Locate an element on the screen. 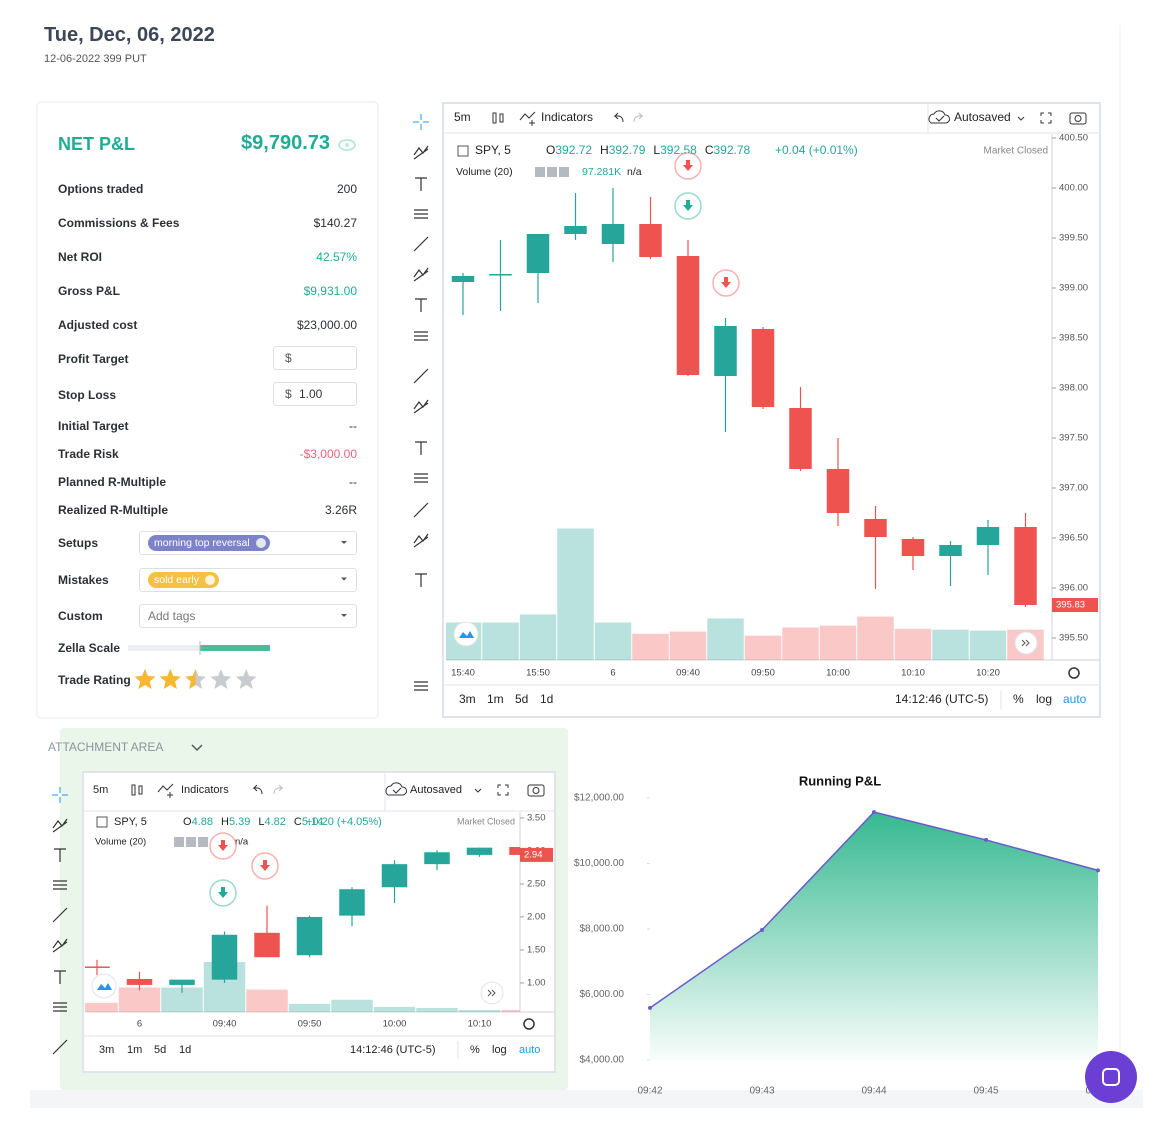 This screenshot has height=1127, width=1174. ohlc-key: H is located at coordinates (225, 822).